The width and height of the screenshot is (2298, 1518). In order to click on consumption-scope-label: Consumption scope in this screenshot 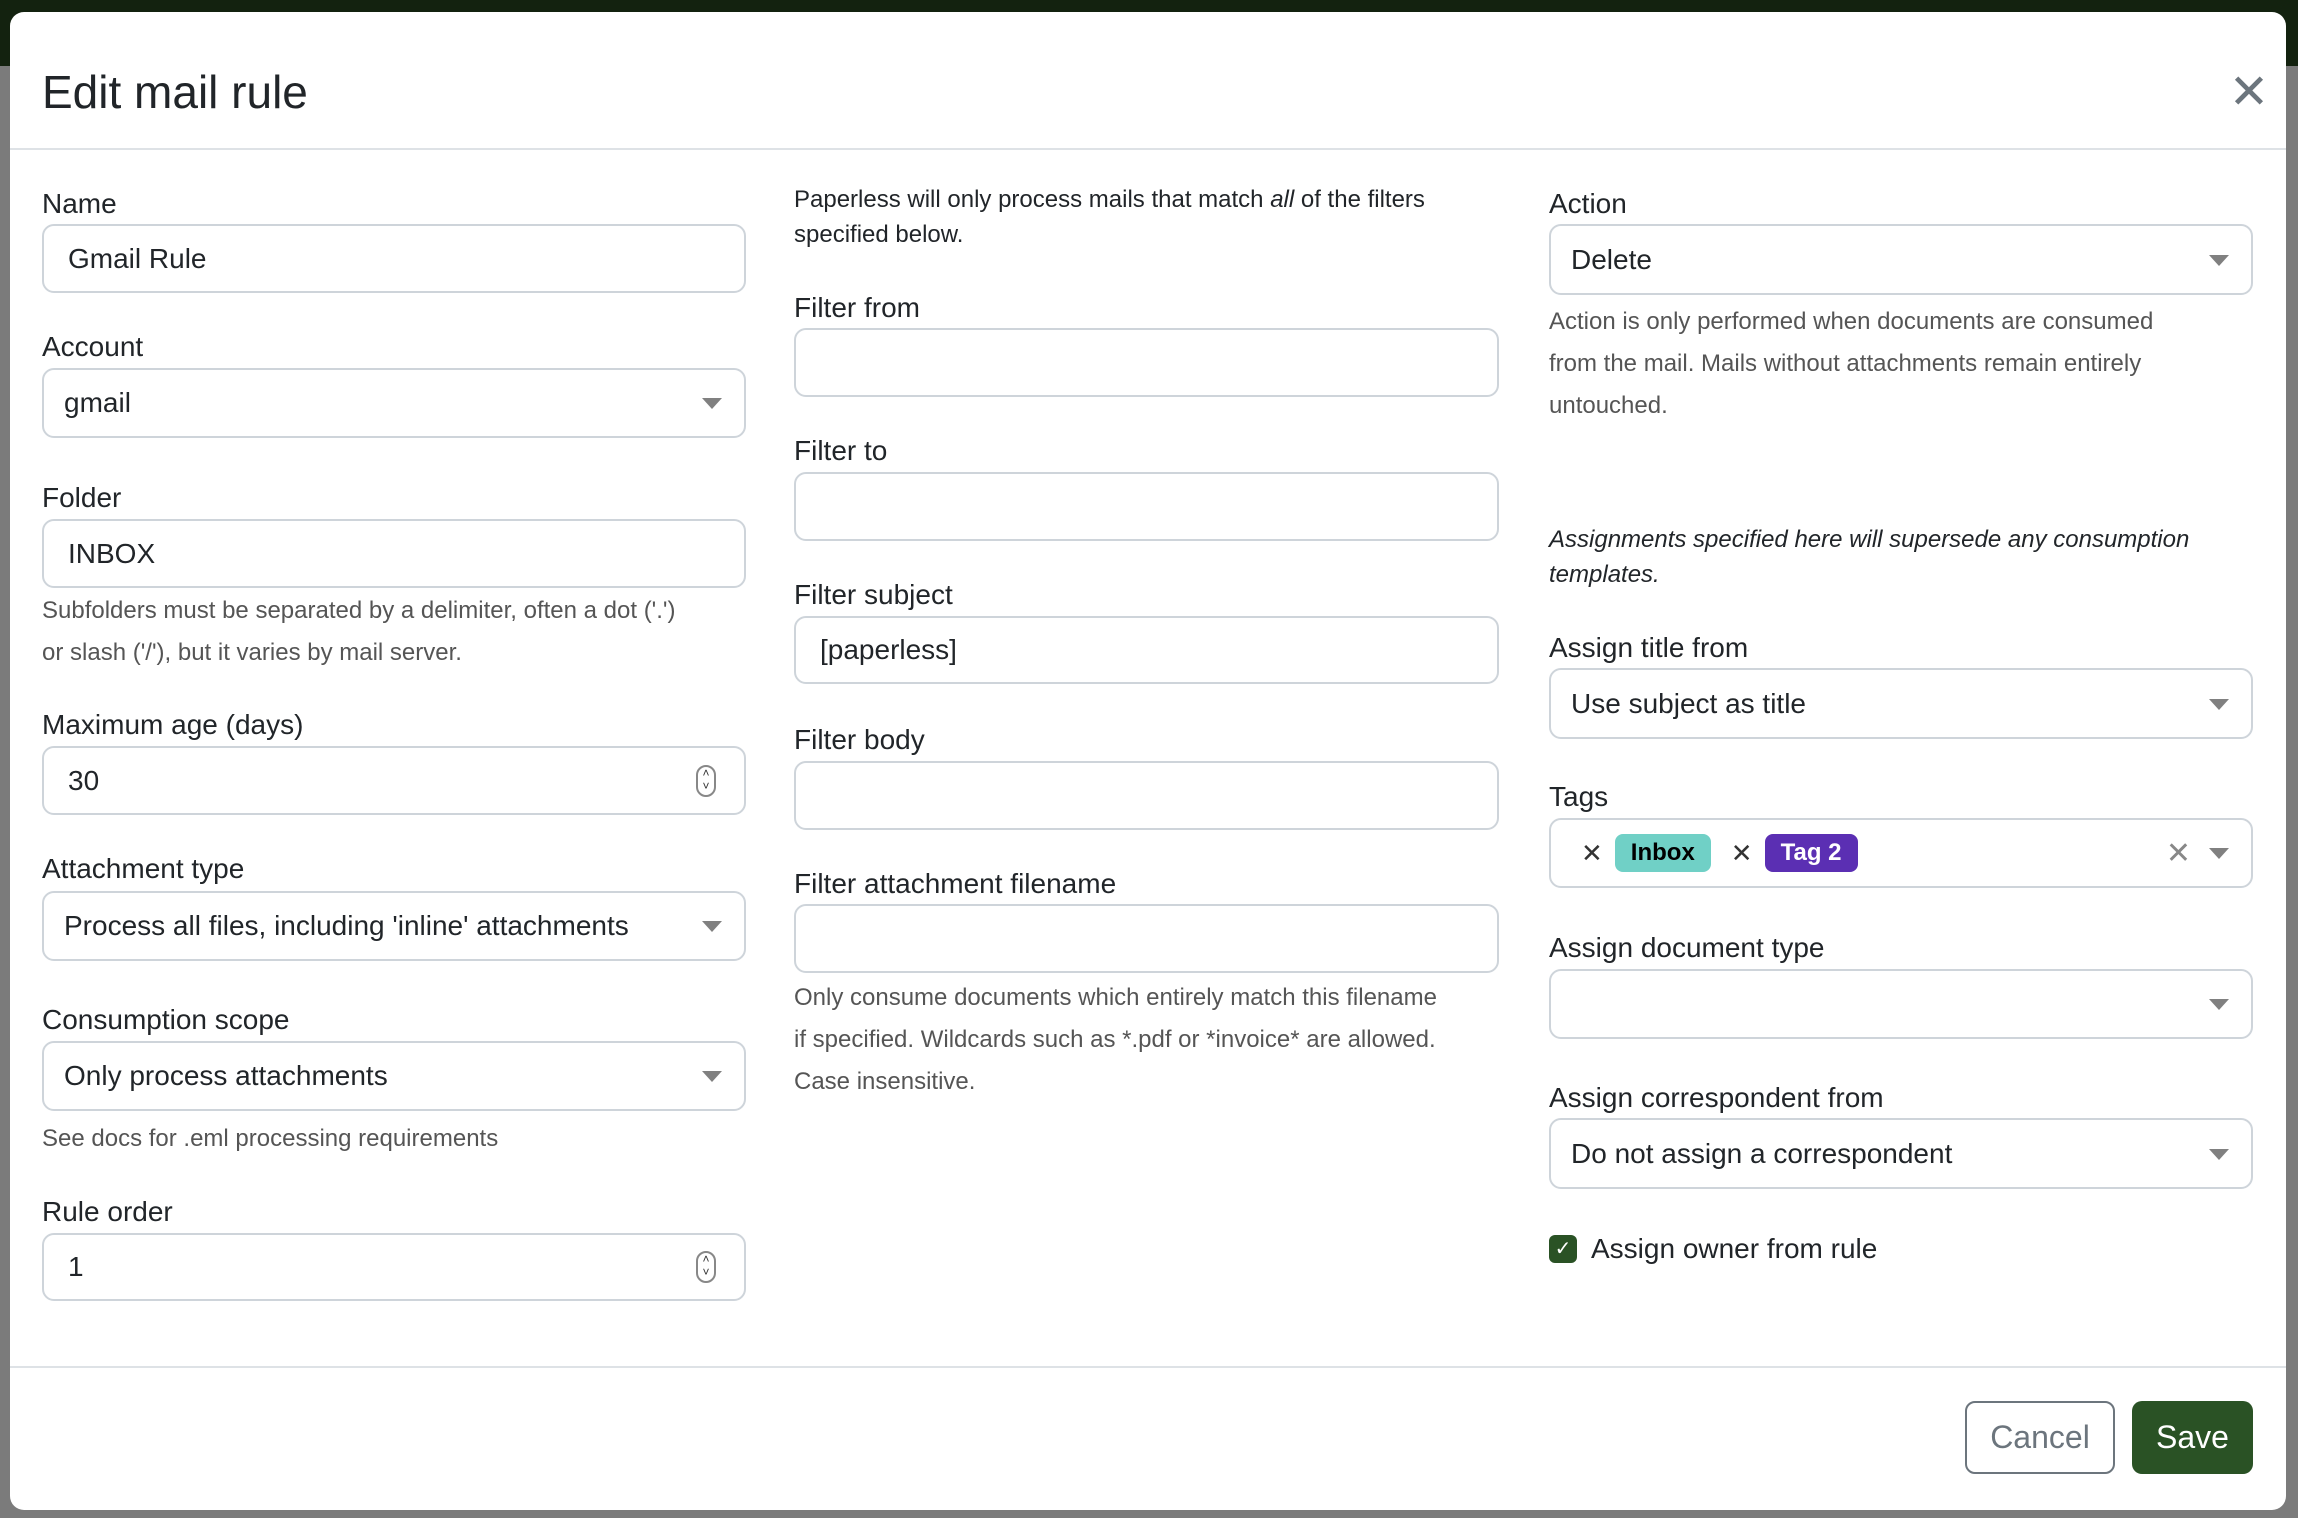, I will do `click(166, 1019)`.